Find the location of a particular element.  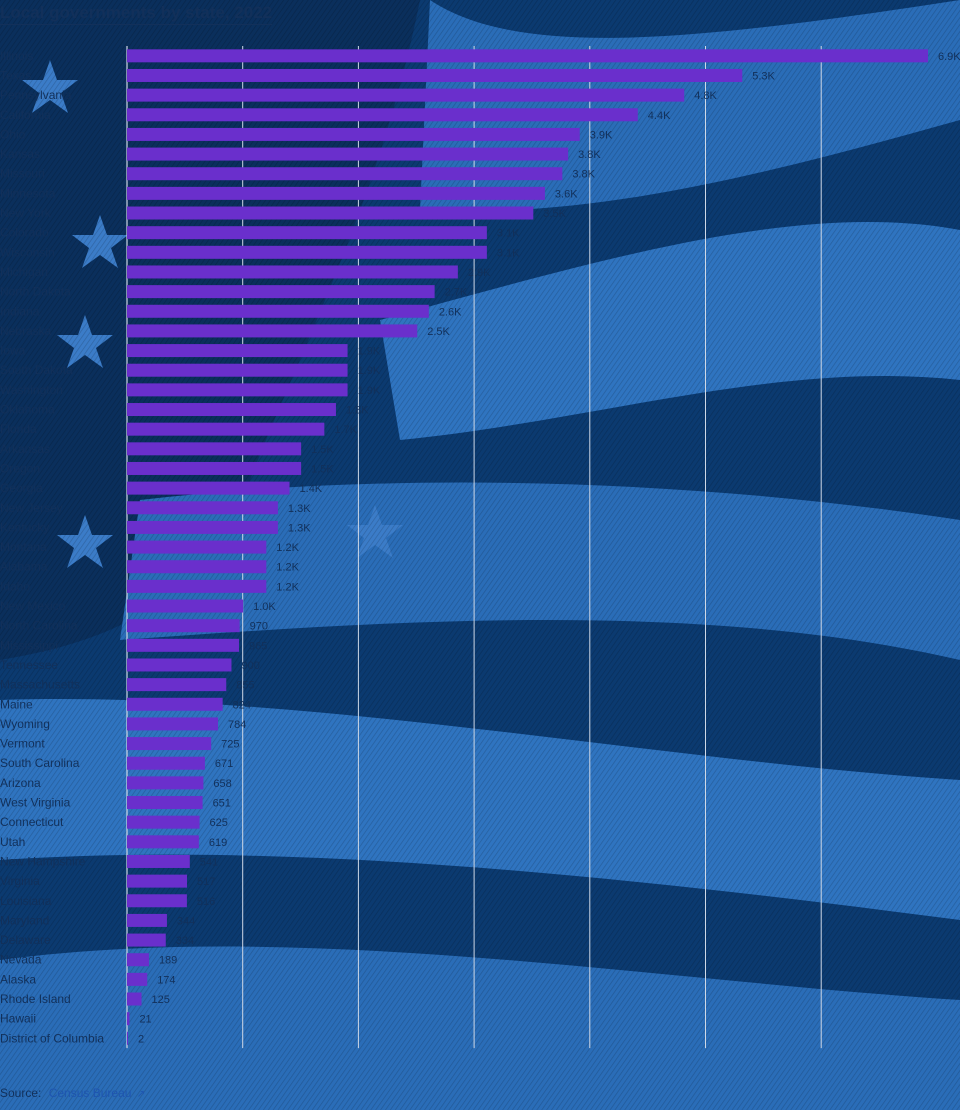

value-label: 189 is located at coordinates (168, 961).